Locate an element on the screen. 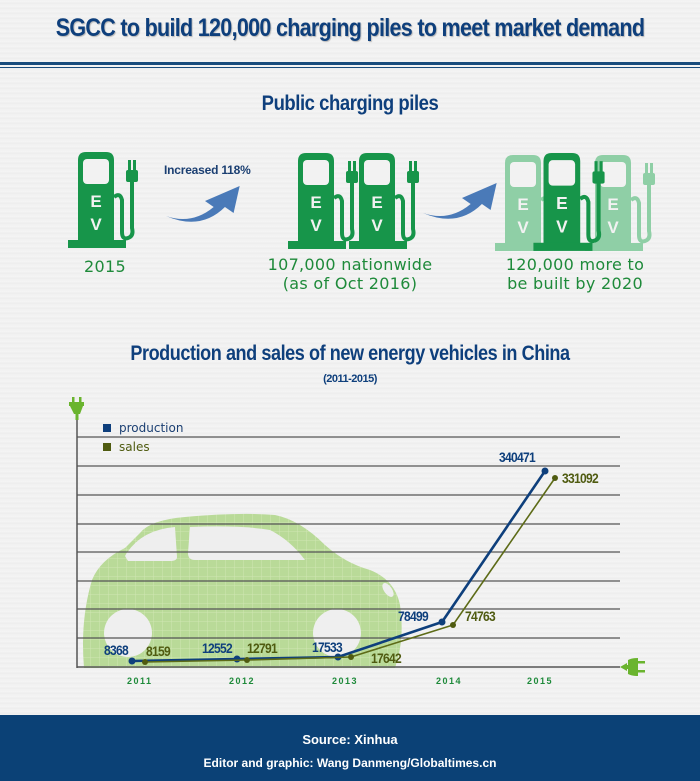  sales-value-2013: 17642 is located at coordinates (386, 658).